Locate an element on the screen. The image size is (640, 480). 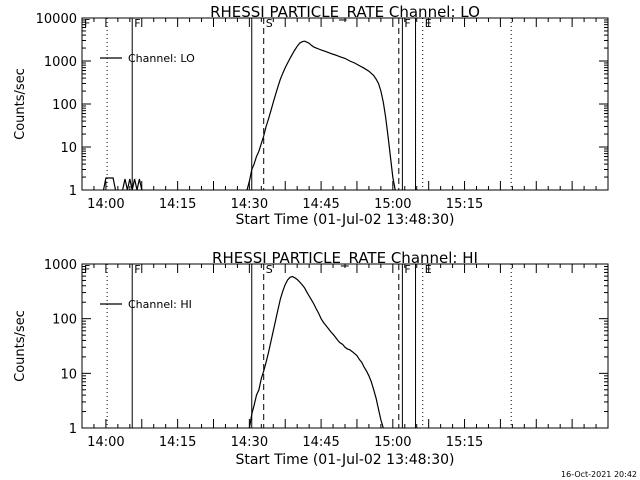
footer-timestamp: 16-Oct-2021 20:42 is located at coordinates (599, 474).